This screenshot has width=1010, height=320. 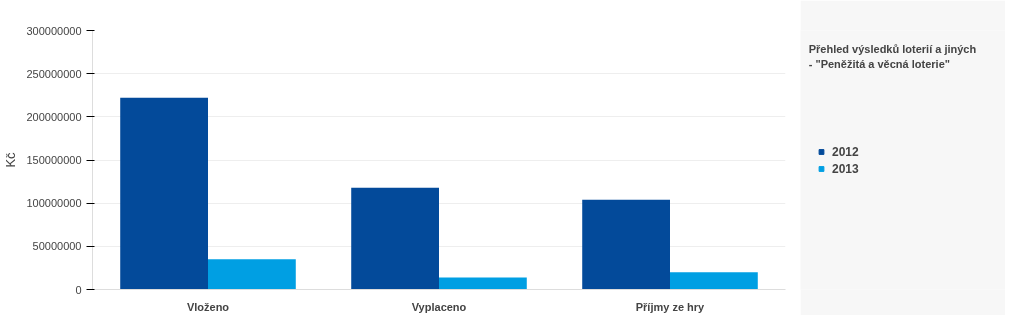 What do you see at coordinates (892, 56) in the screenshot?
I see `text: Přehled výsledků loterií a jiných - "Peněžitá a věcná loterie"` at bounding box center [892, 56].